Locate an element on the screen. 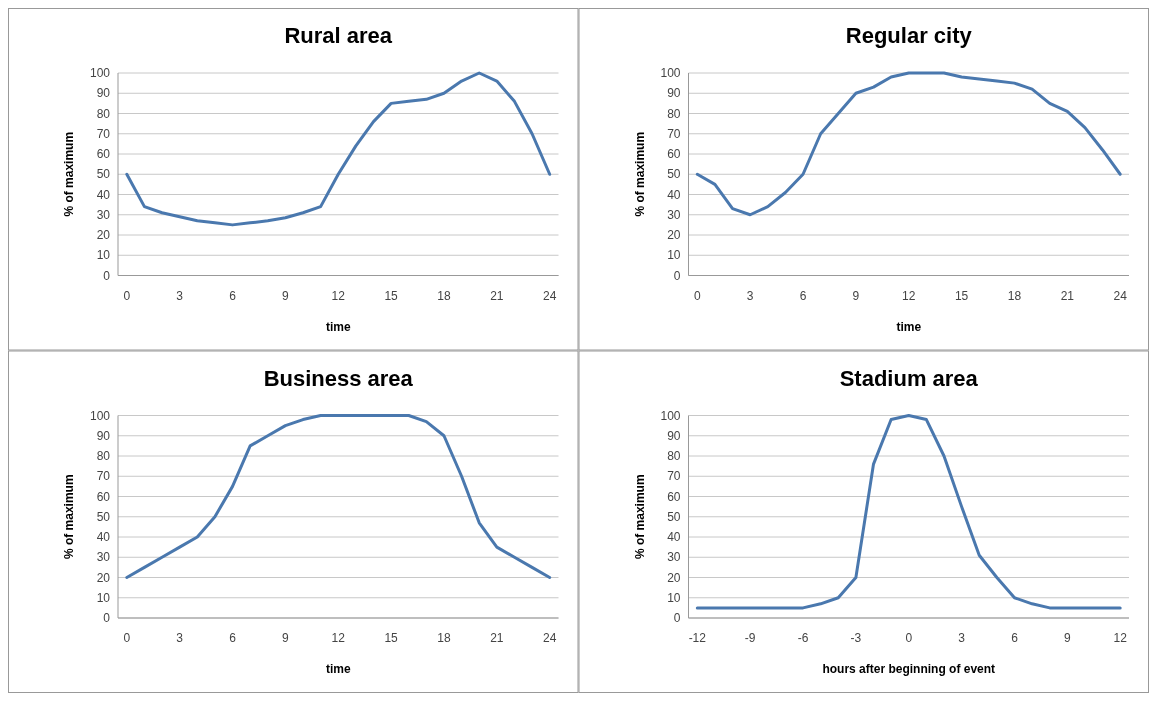 This screenshot has width=1157, height=701. chart-title: Stadium area is located at coordinates (909, 378).